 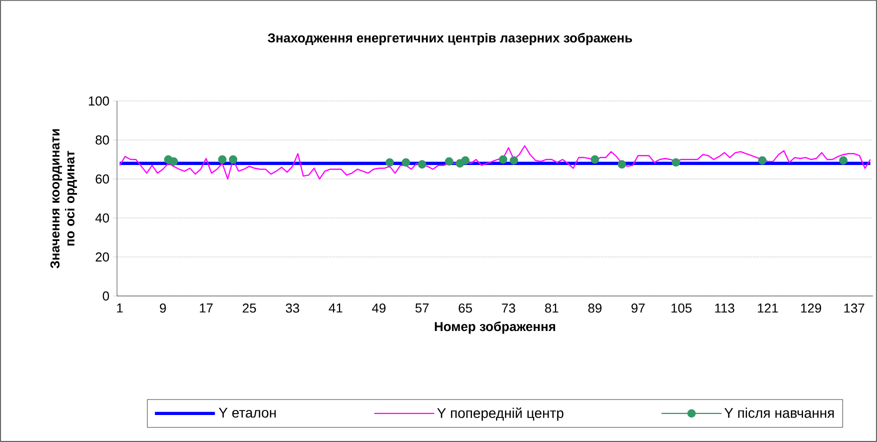 What do you see at coordinates (768, 308) in the screenshot?
I see `x-tick-label: 121` at bounding box center [768, 308].